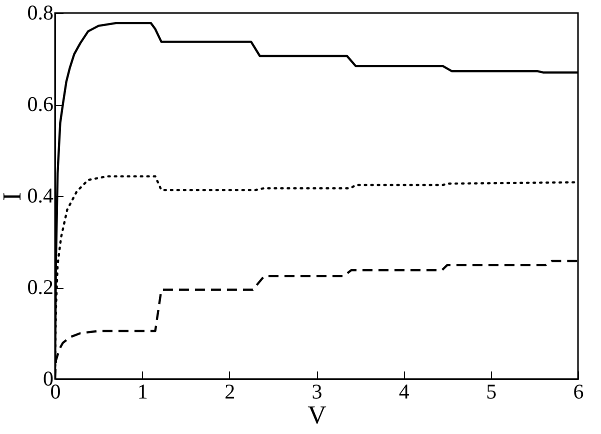 This screenshot has height=434, width=601. I want to click on y-tick-label: 0.4, so click(40, 196).